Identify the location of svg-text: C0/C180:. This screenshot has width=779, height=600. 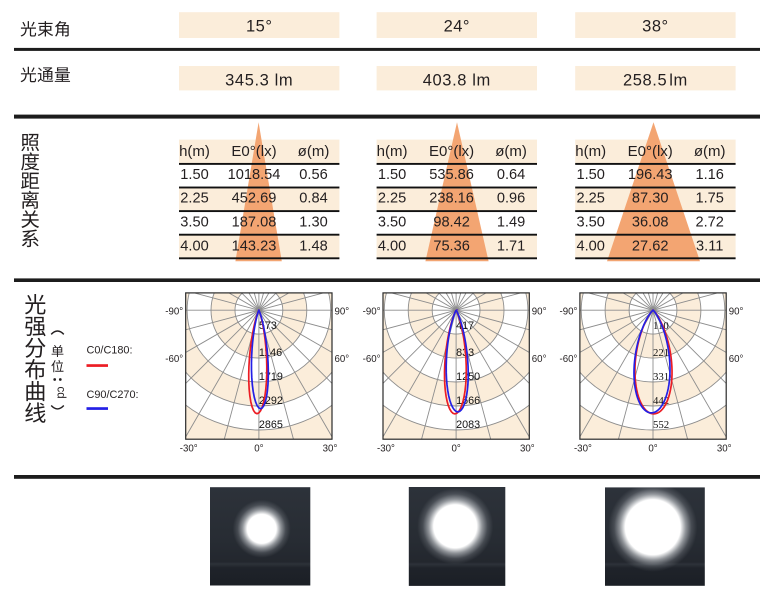
(110, 351).